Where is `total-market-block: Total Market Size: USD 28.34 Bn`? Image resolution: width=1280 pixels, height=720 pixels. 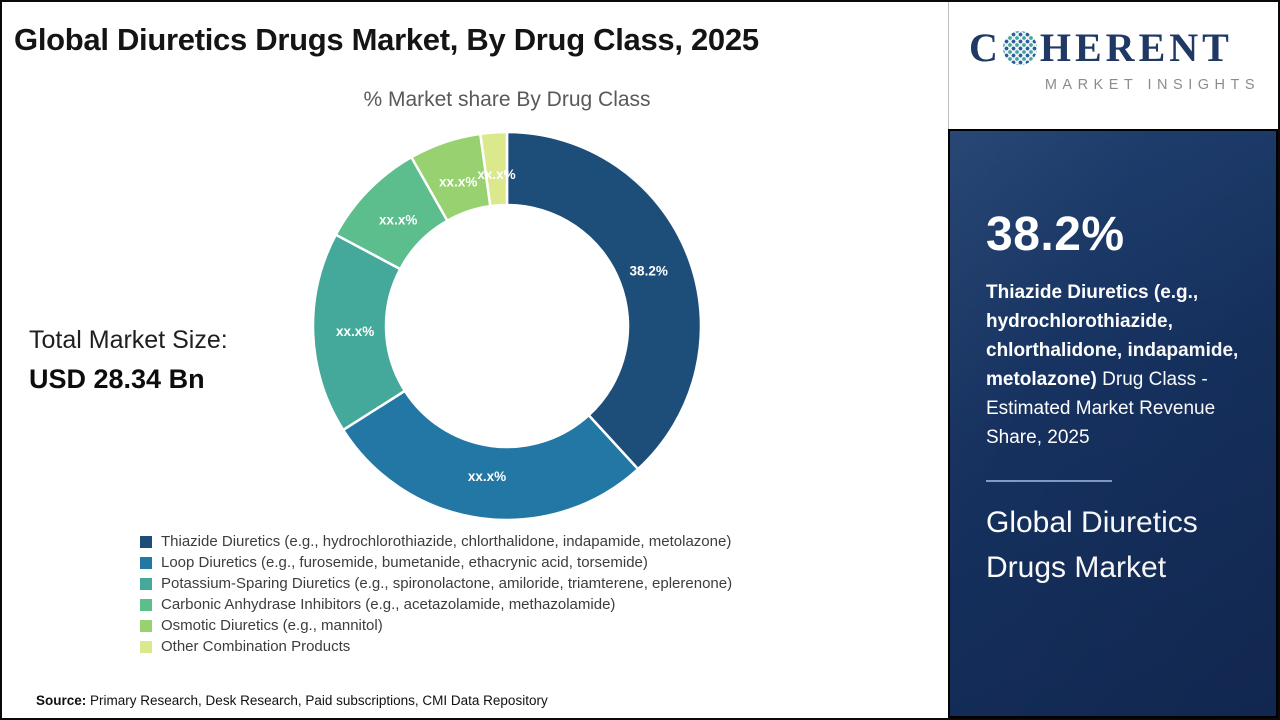 total-market-block: Total Market Size: USD 28.34 Bn is located at coordinates (128, 360).